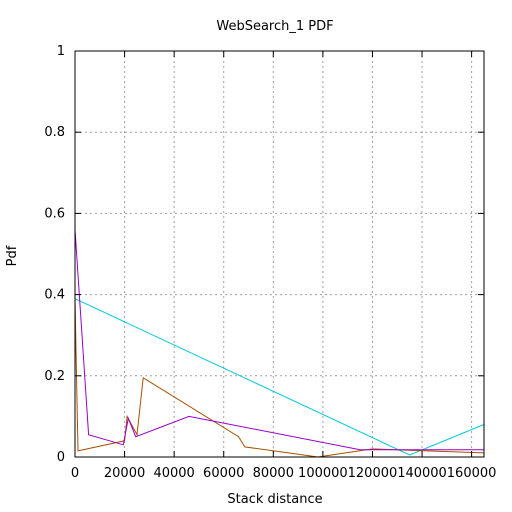 This screenshot has height=512, width=512. What do you see at coordinates (472, 473) in the screenshot?
I see `x-tick-label: 160000` at bounding box center [472, 473].